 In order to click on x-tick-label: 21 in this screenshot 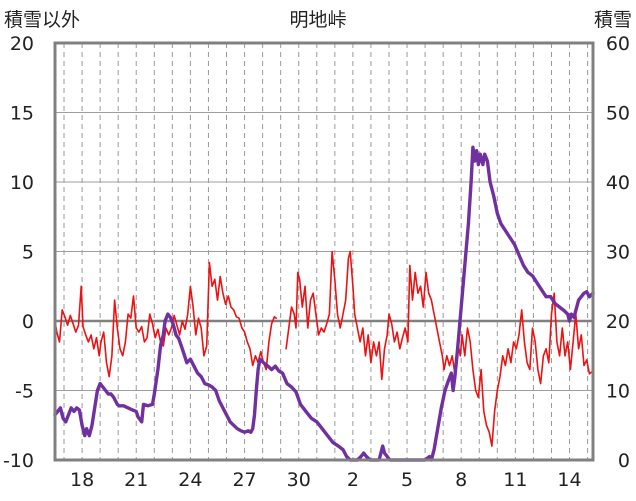, I will do `click(136, 480)`.